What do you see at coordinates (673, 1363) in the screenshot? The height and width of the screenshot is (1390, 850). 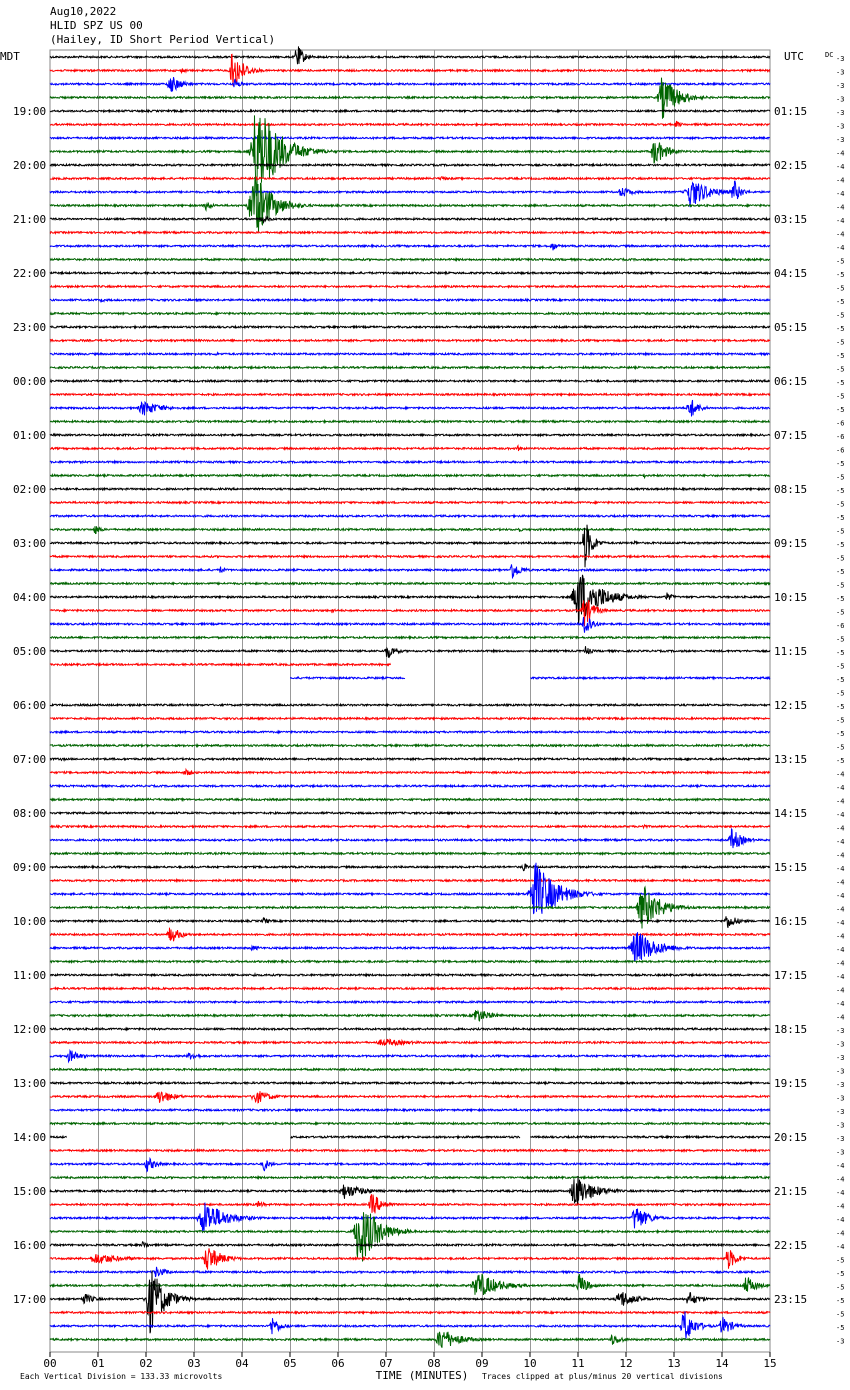 I see `x-tick-label: 13` at bounding box center [673, 1363].